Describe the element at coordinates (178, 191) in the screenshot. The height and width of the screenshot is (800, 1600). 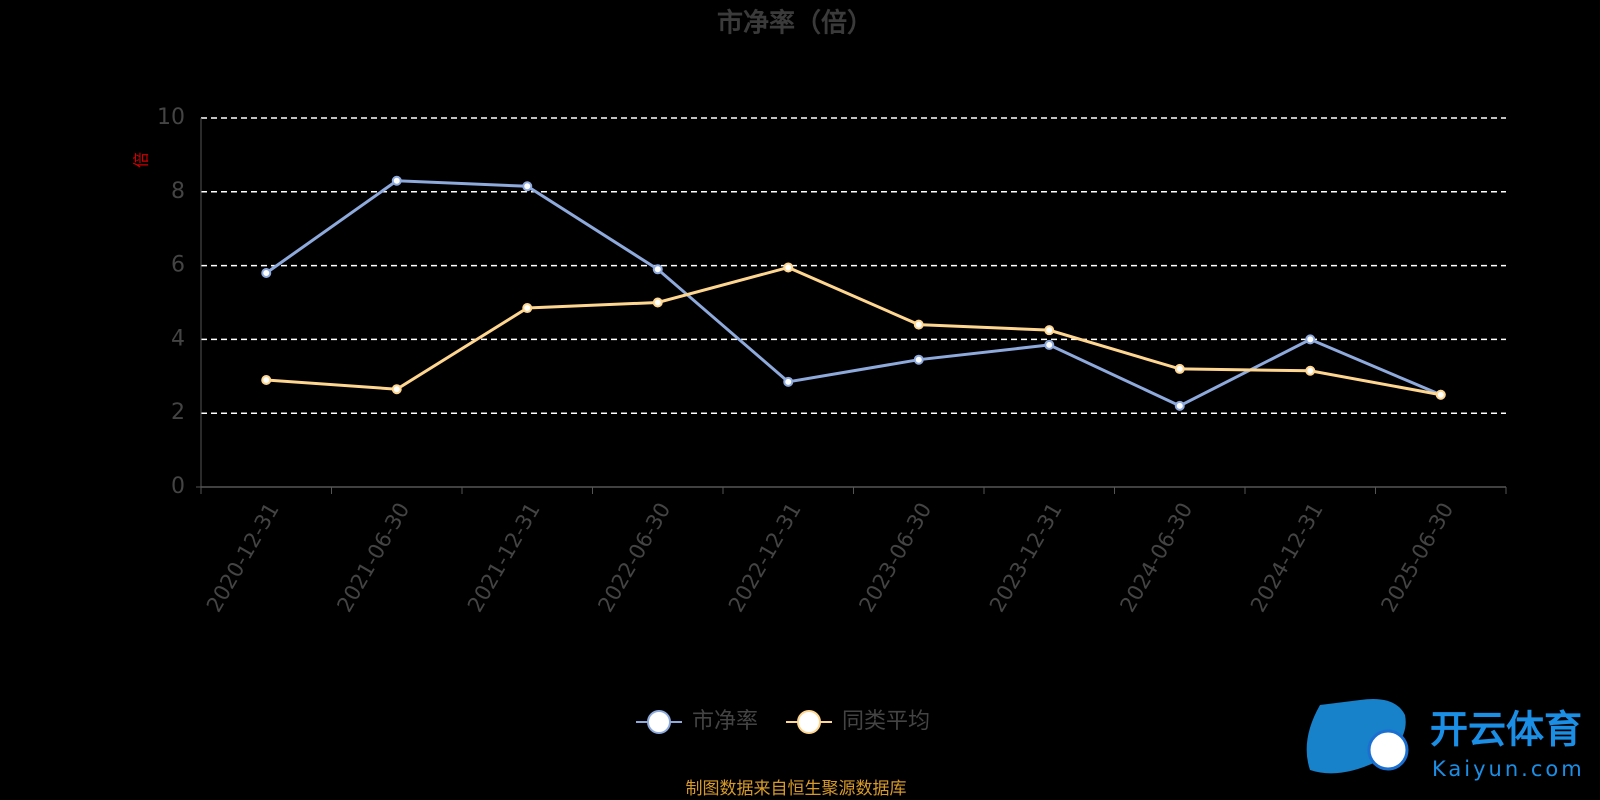
I see `y-tick-label: 8` at that location.